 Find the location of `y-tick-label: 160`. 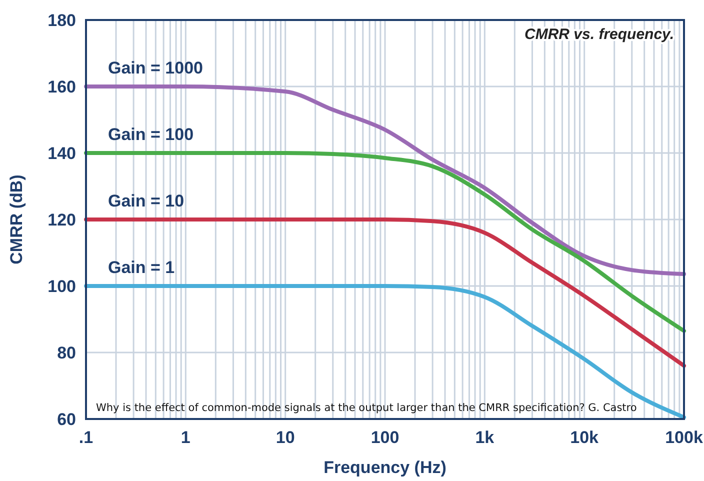

y-tick-label: 160 is located at coordinates (62, 87).